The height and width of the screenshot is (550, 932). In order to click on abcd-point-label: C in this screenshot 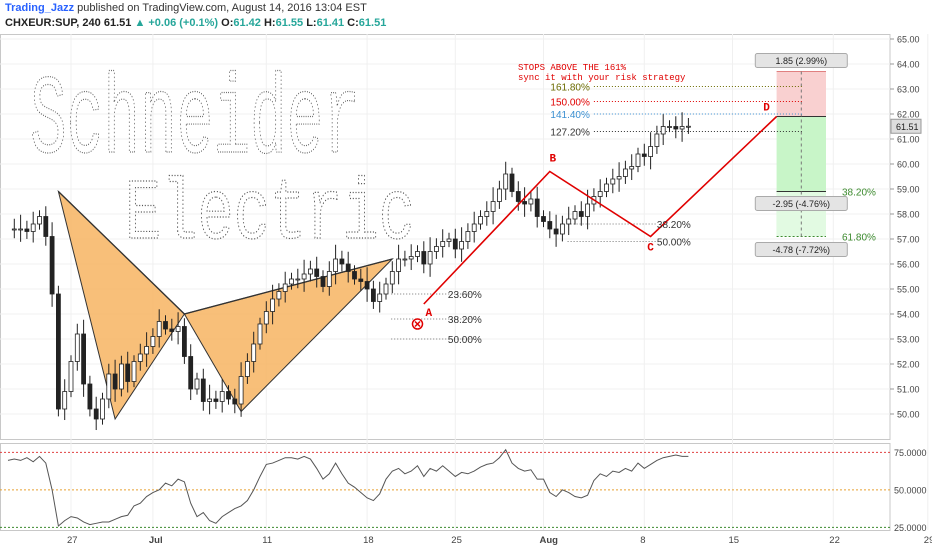, I will do `click(650, 249)`.